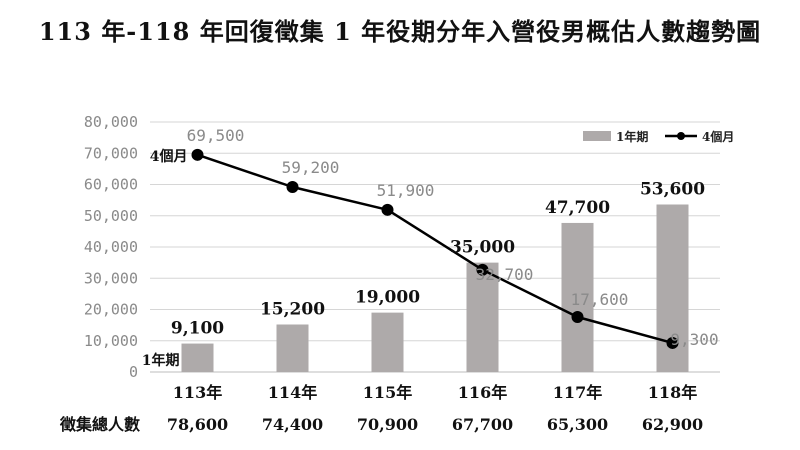  Describe the element at coordinates (111, 185) in the screenshot. I see `y-tick-label: 60,000` at that location.